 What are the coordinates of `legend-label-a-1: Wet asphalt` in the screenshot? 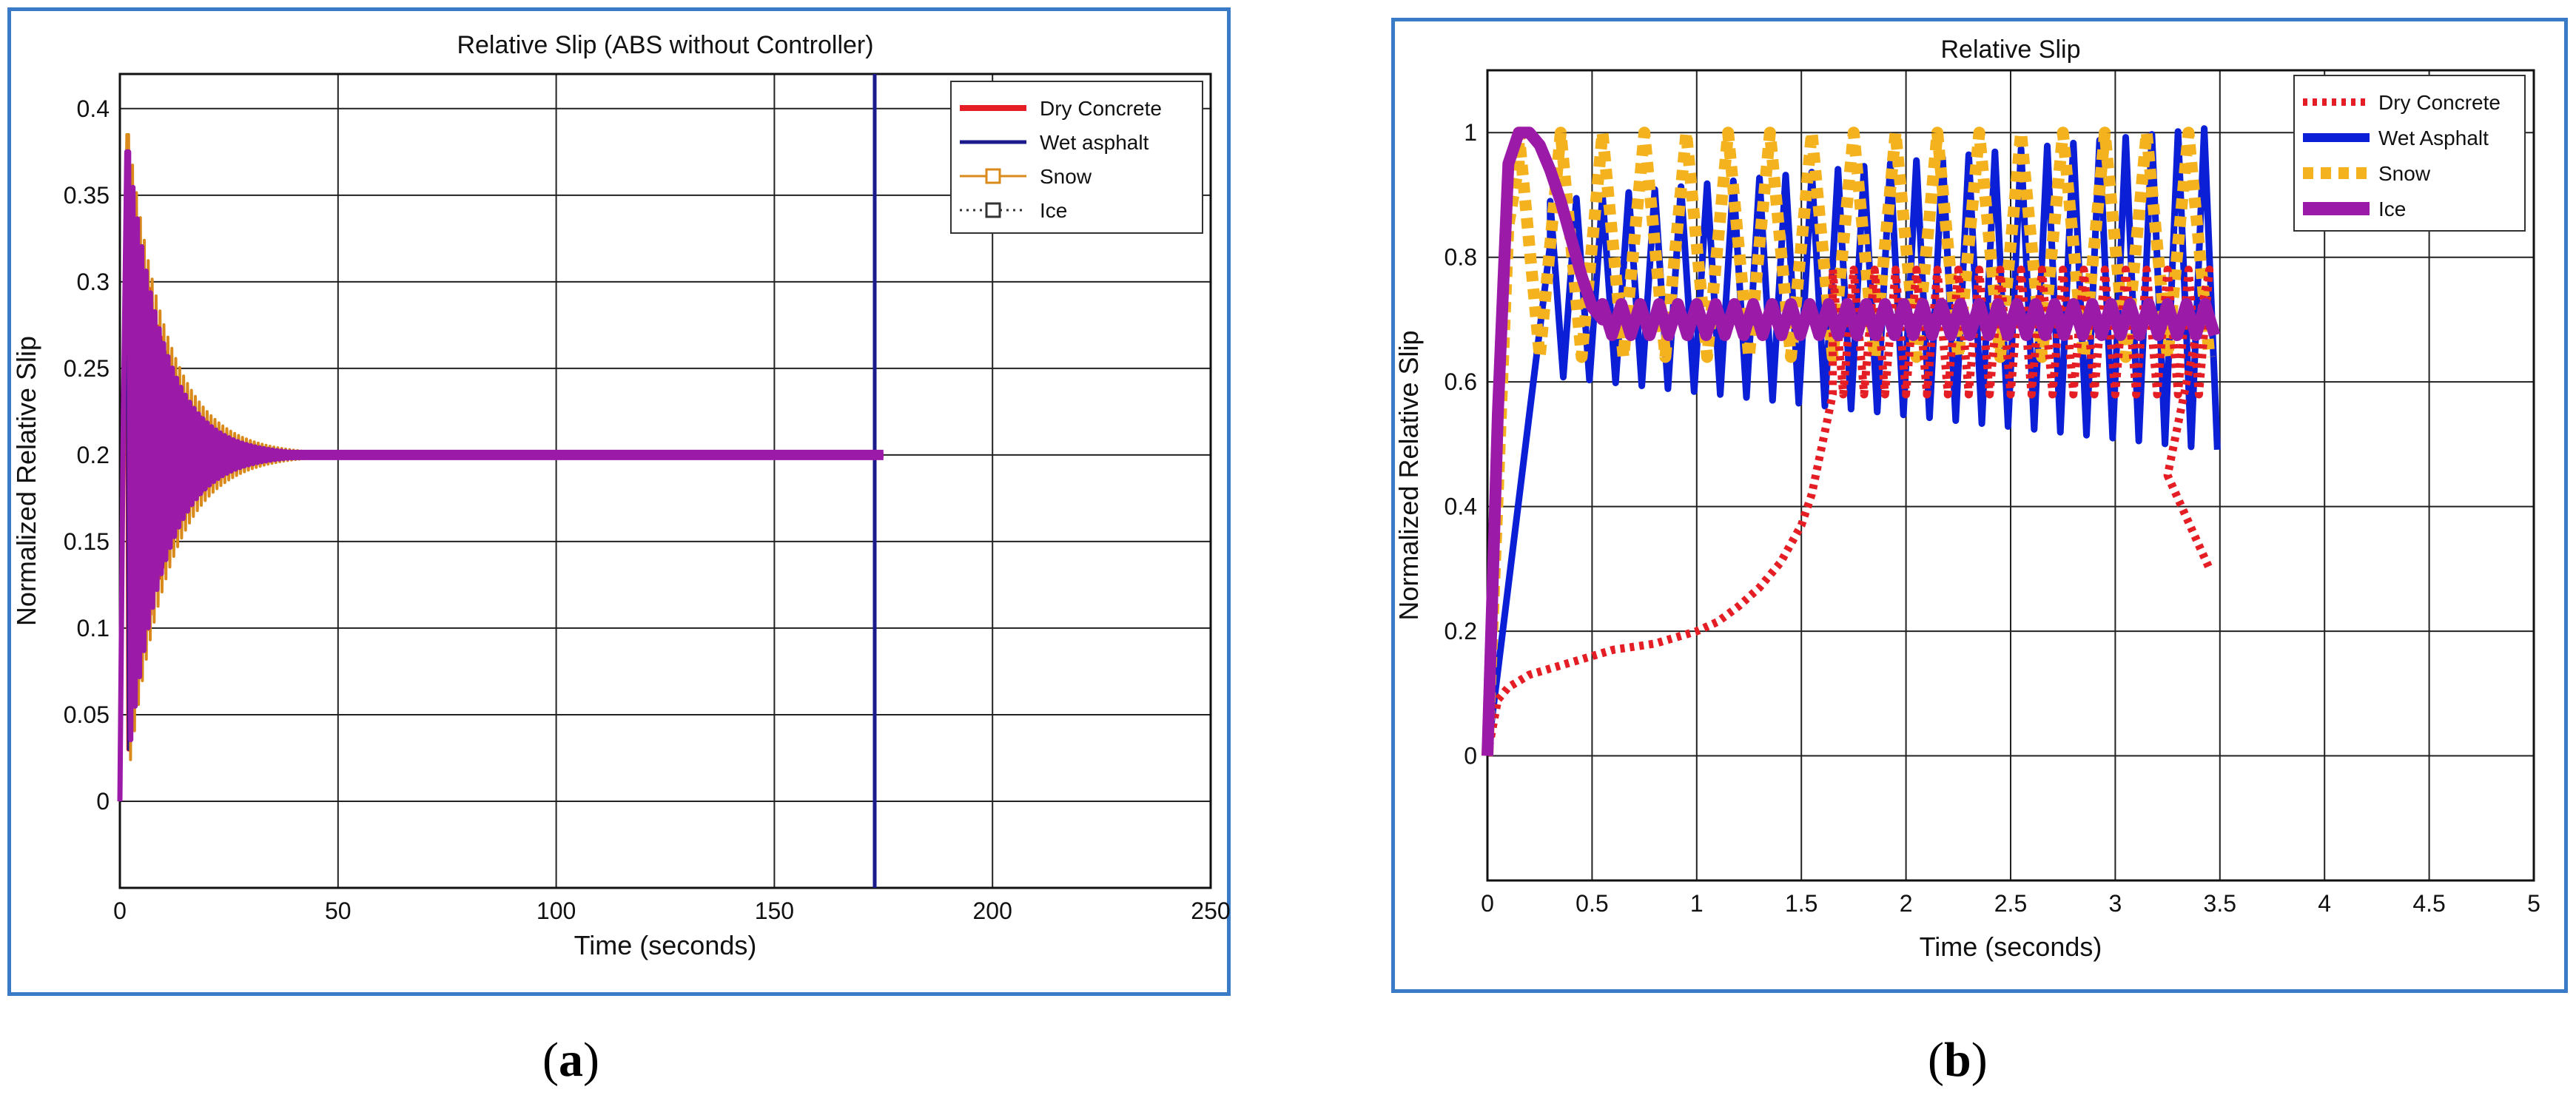 It's located at (1094, 142).